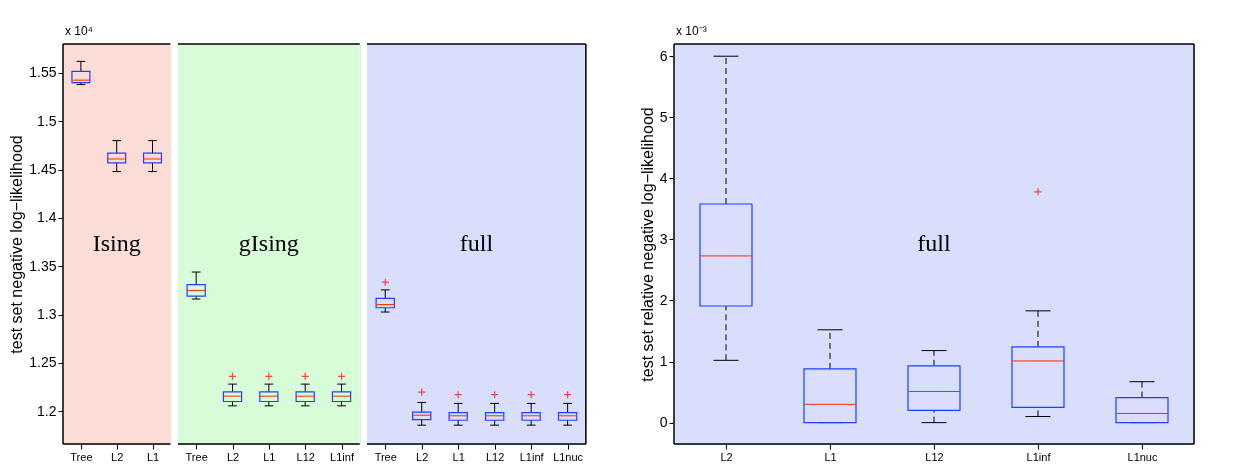  What do you see at coordinates (663, 238) in the screenshot?
I see `y-tick-label: 3` at bounding box center [663, 238].